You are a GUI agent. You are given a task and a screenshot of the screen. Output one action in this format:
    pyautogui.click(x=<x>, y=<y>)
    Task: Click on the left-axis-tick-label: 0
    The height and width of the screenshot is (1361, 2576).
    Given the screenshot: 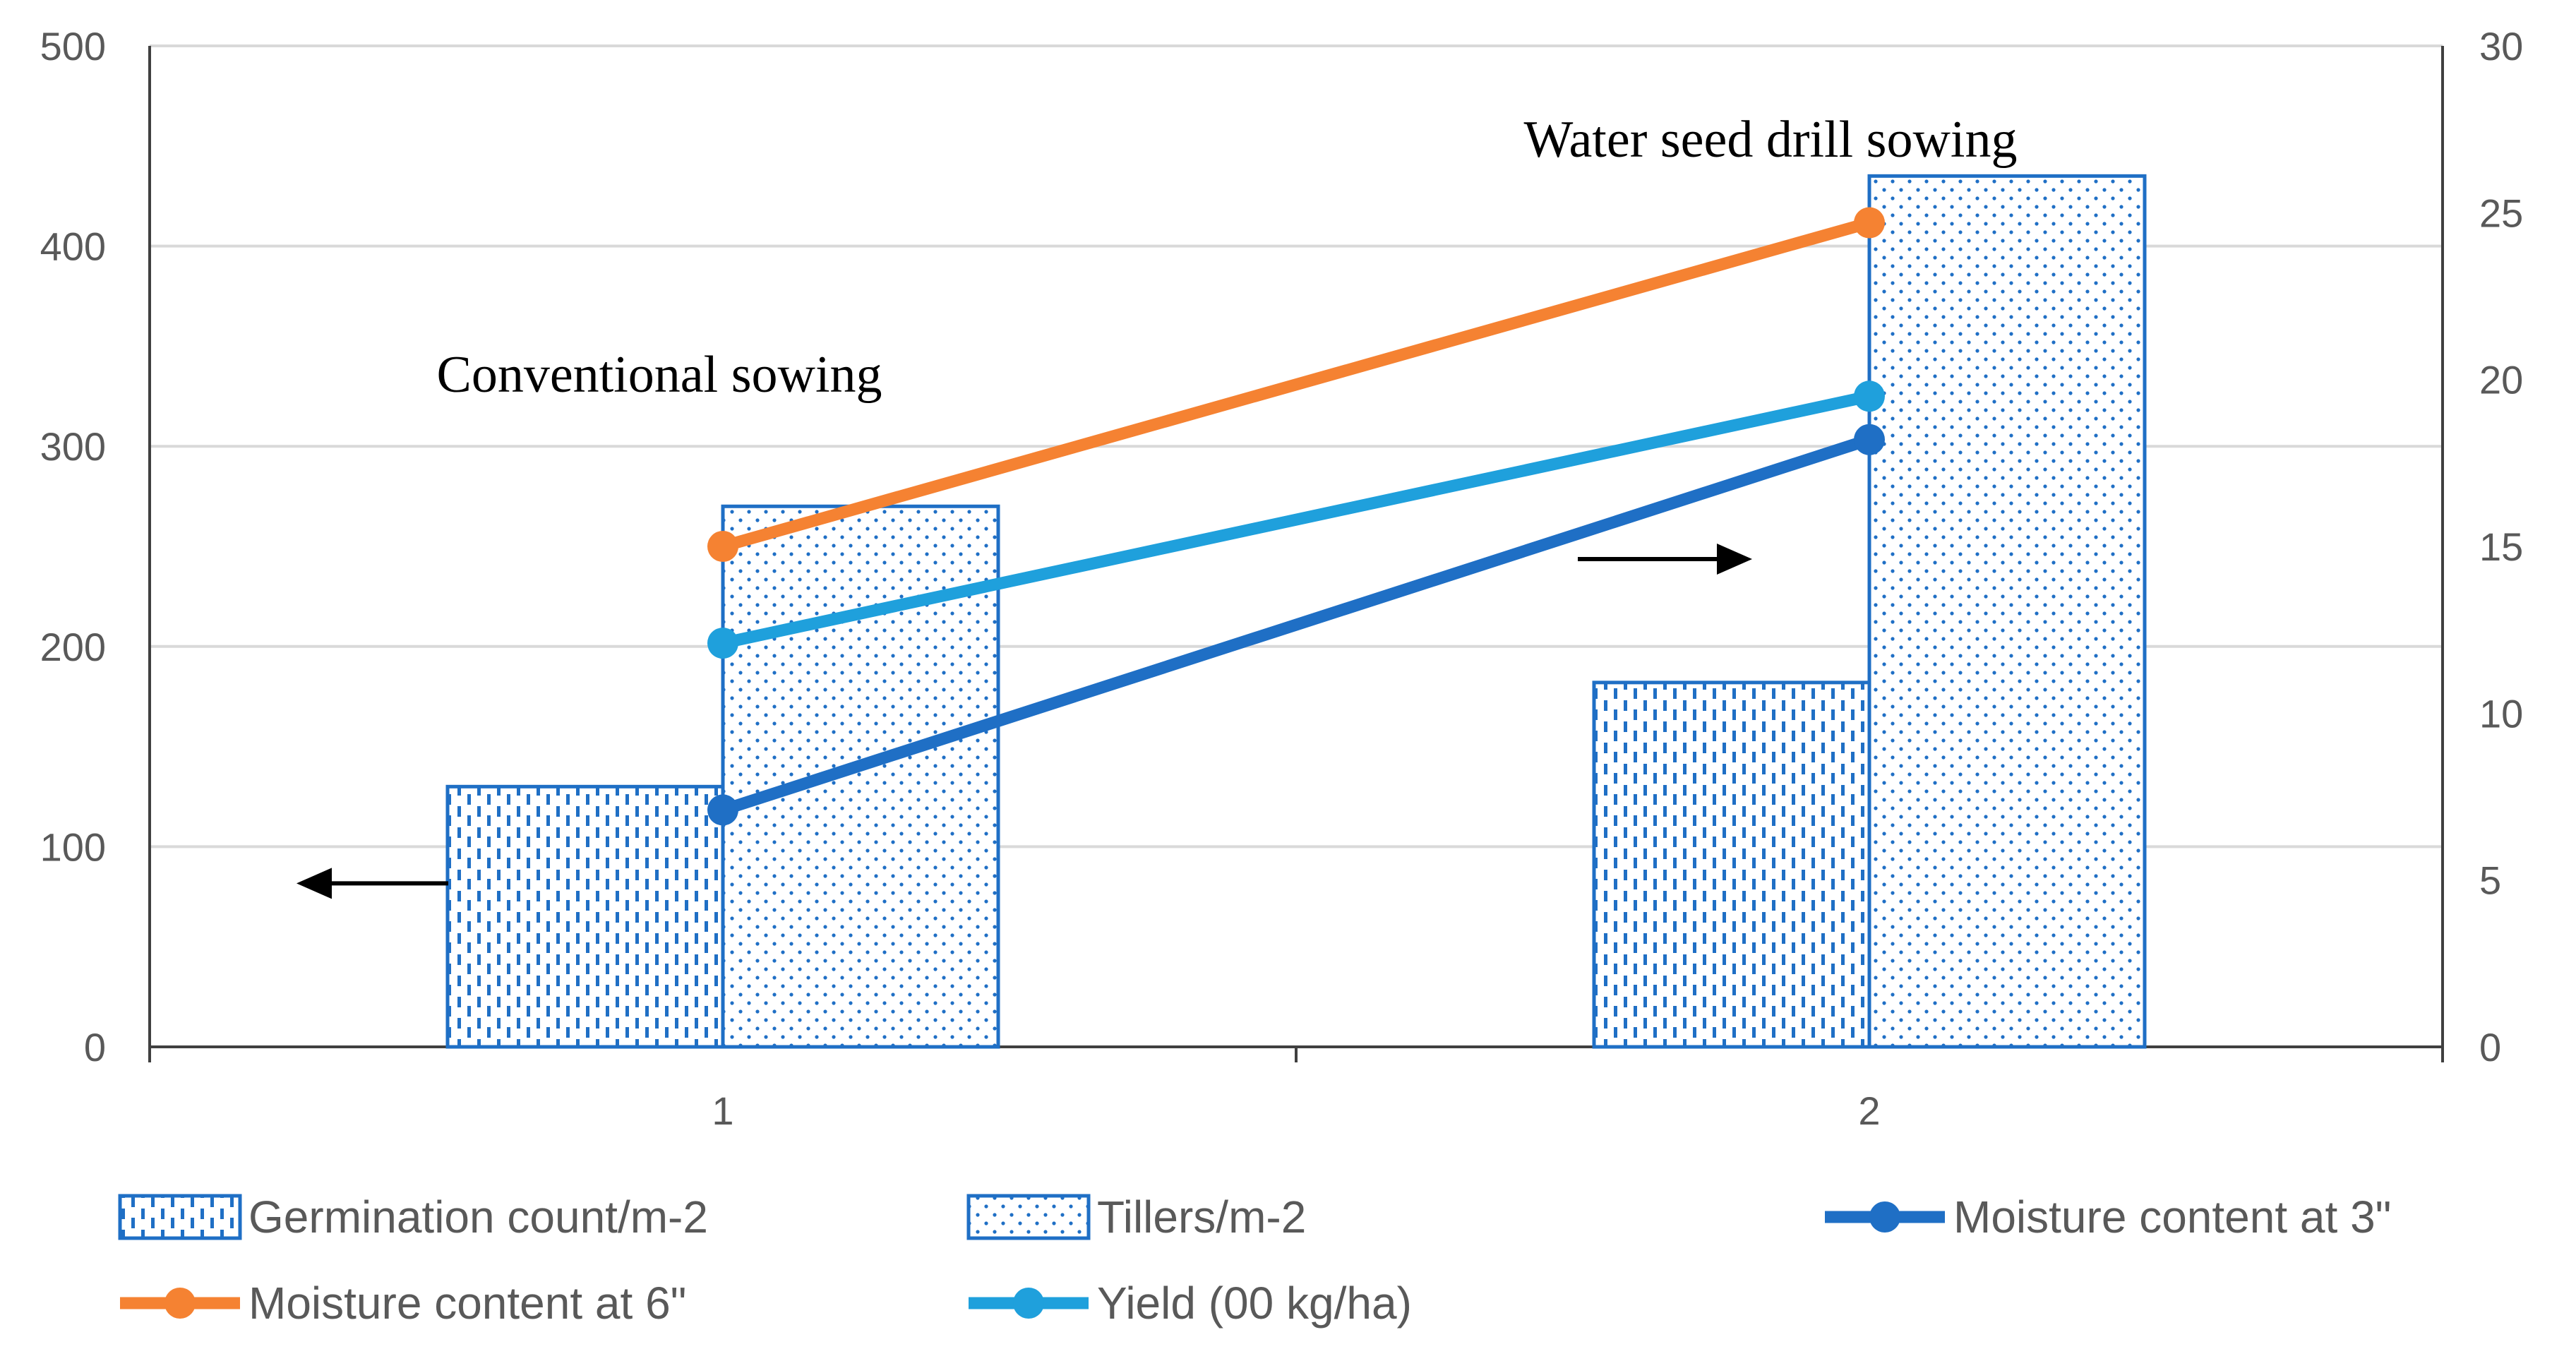 What is the action you would take?
    pyautogui.click(x=95, y=1047)
    